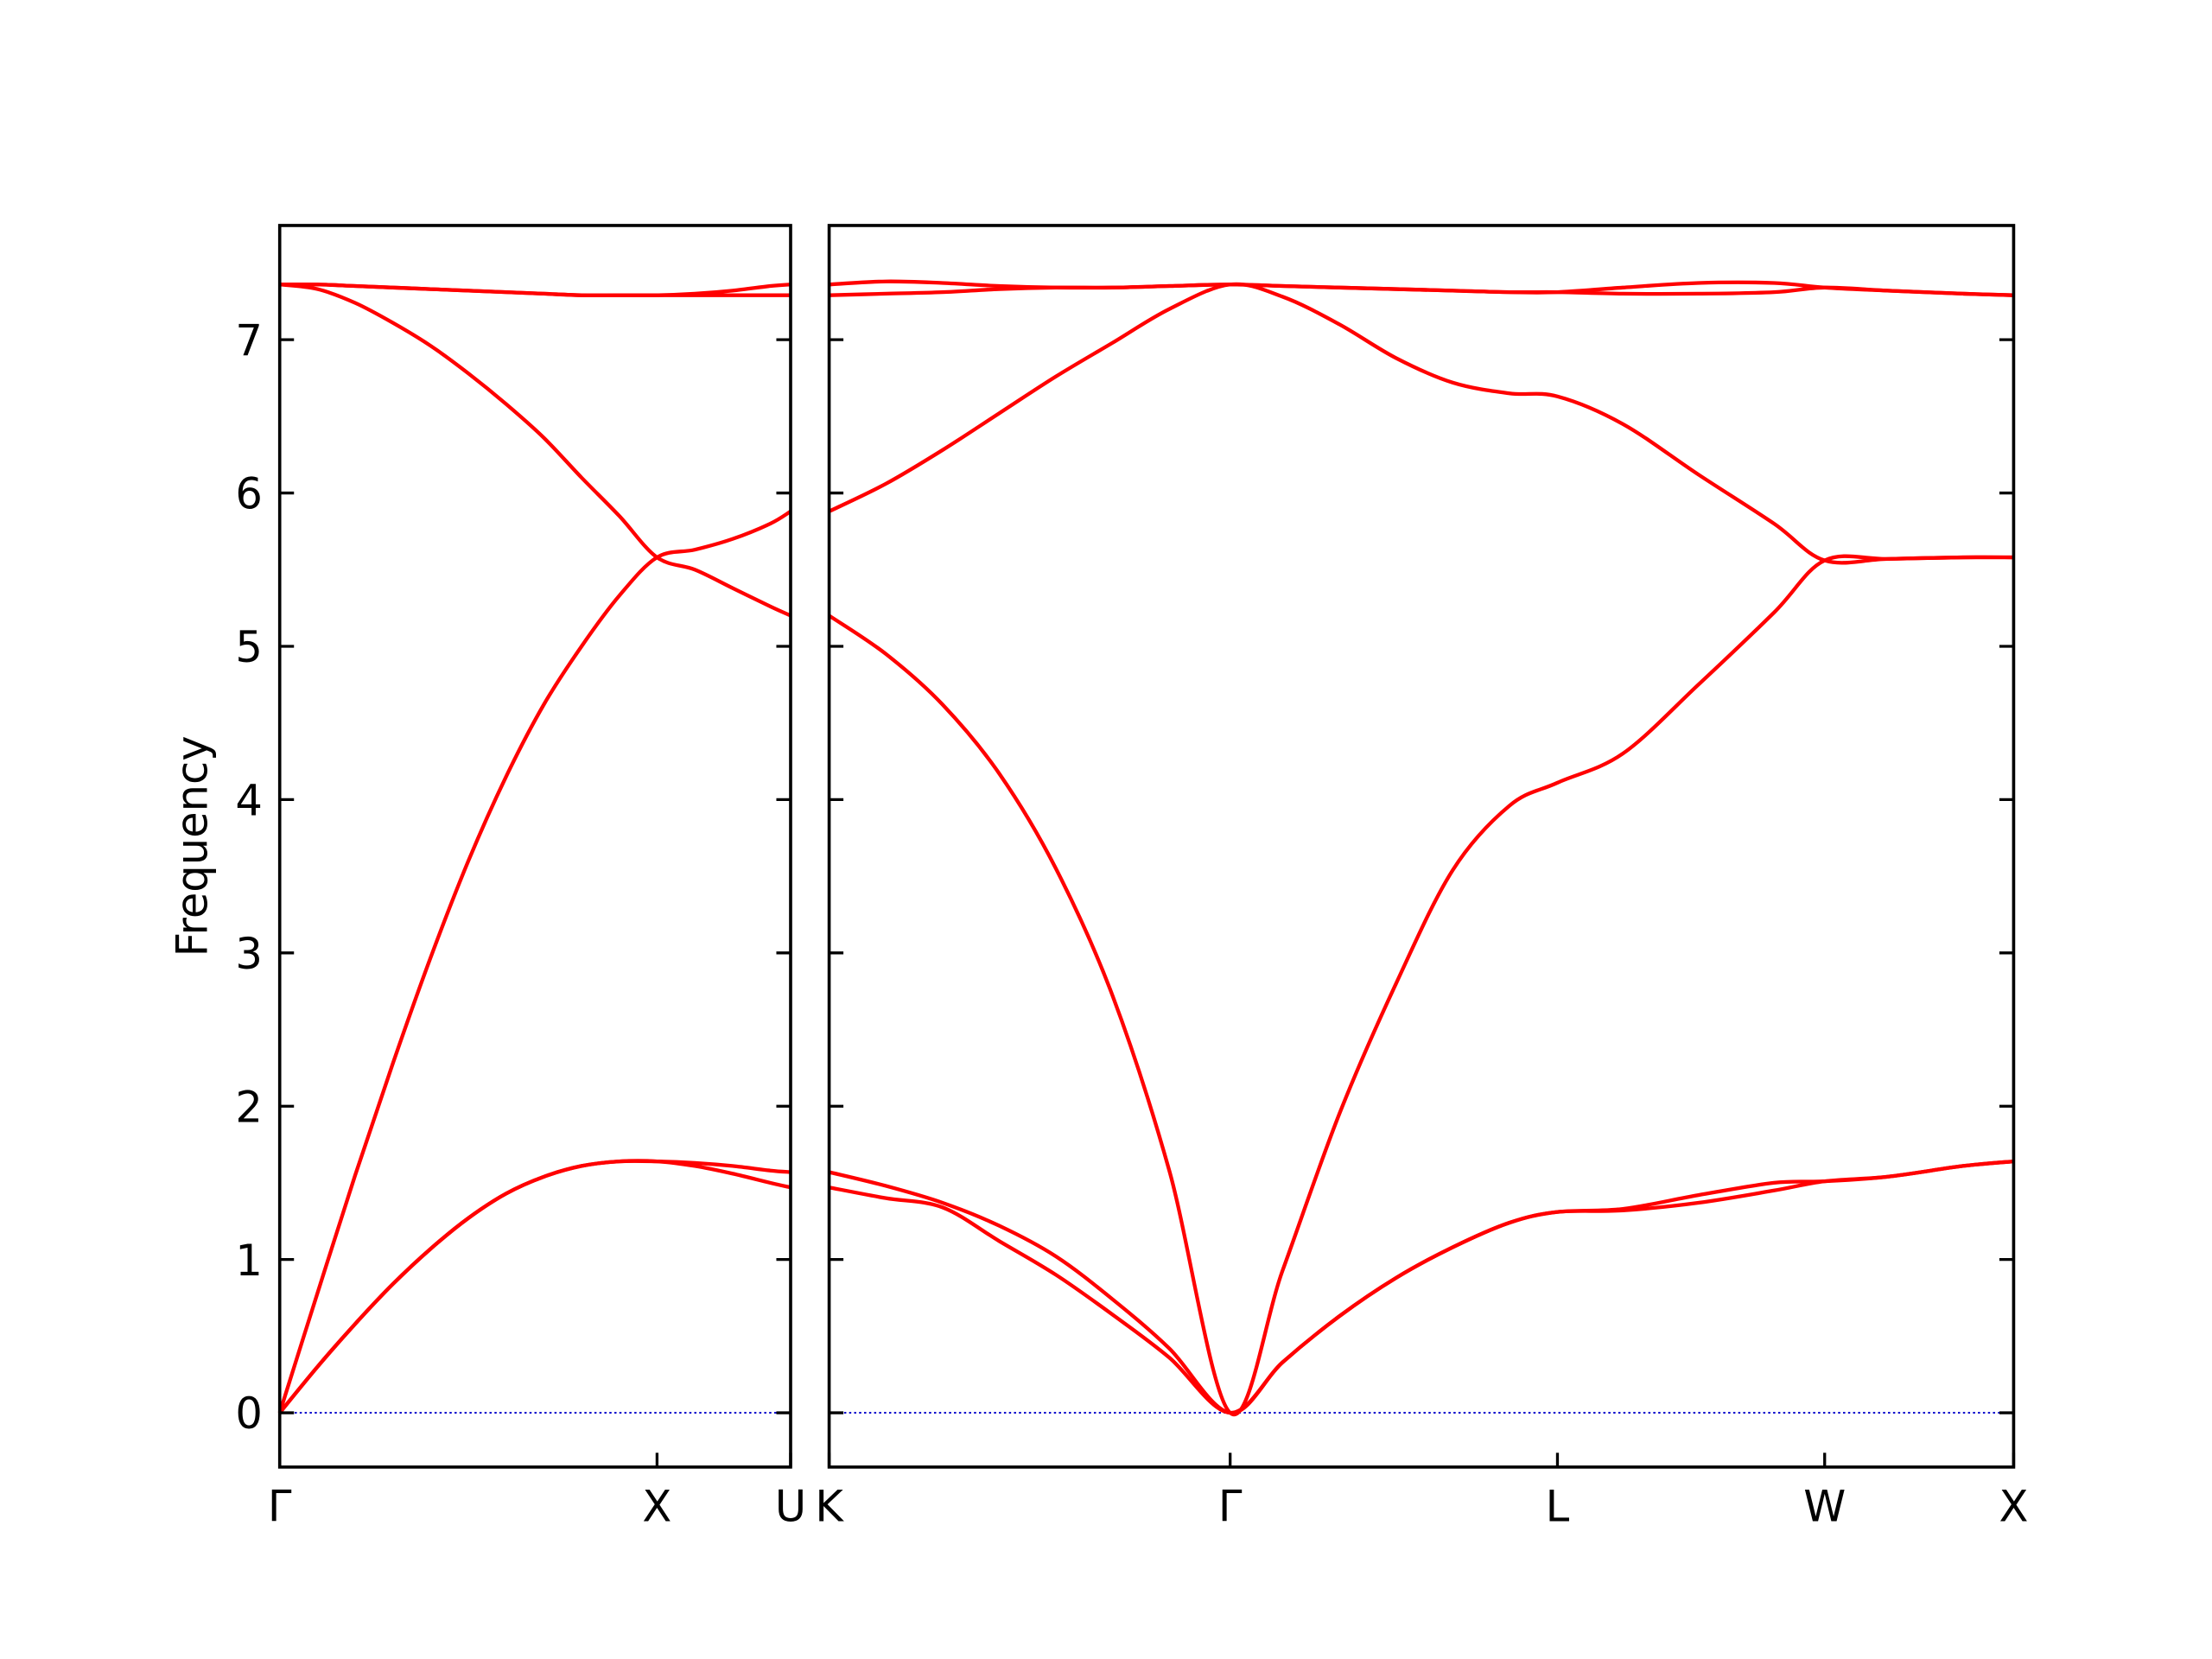  I want to click on y-tick-label: 4, so click(249, 801).